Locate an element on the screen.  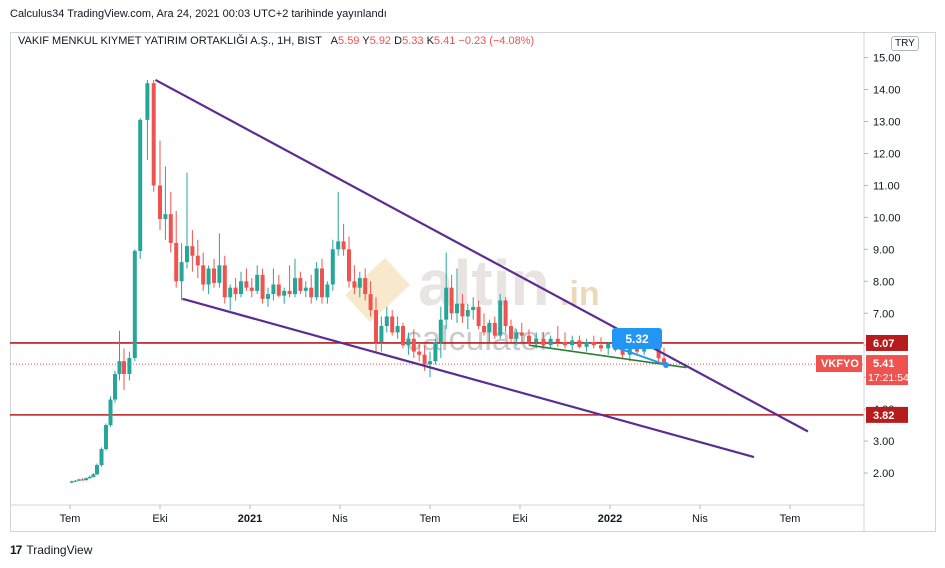
low-label: D is located at coordinates (398, 41).